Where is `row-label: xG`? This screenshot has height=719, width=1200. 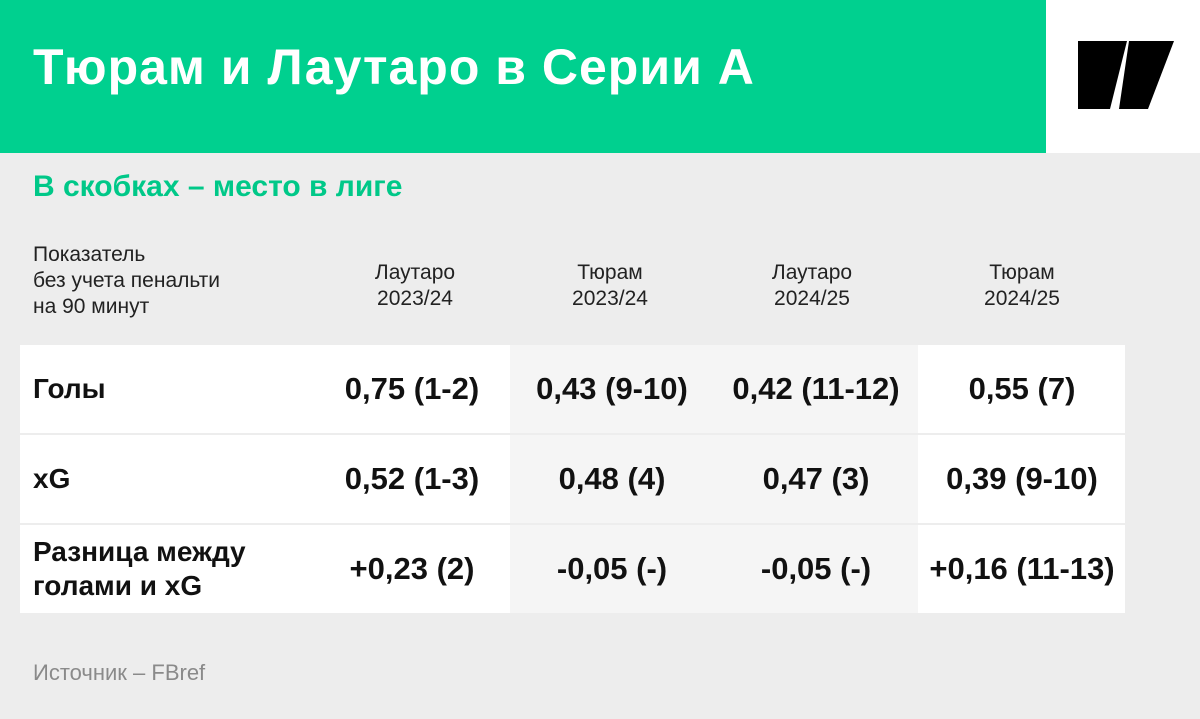
row-label: xG is located at coordinates (173, 479).